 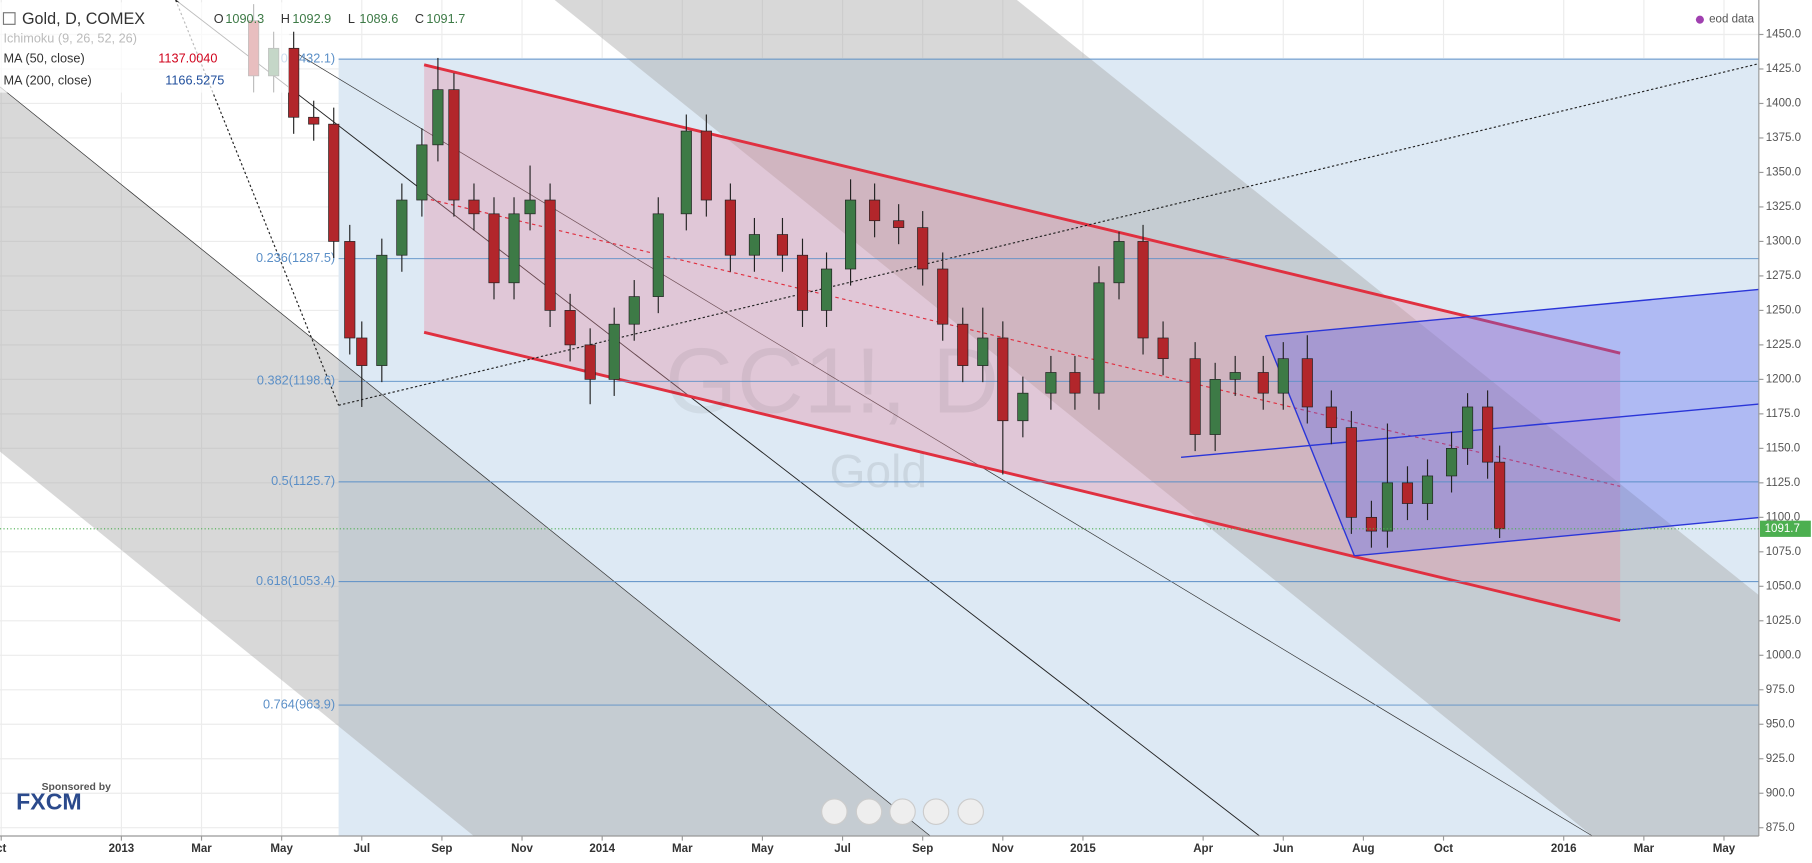 I want to click on price-axis, so click(x=1785, y=429).